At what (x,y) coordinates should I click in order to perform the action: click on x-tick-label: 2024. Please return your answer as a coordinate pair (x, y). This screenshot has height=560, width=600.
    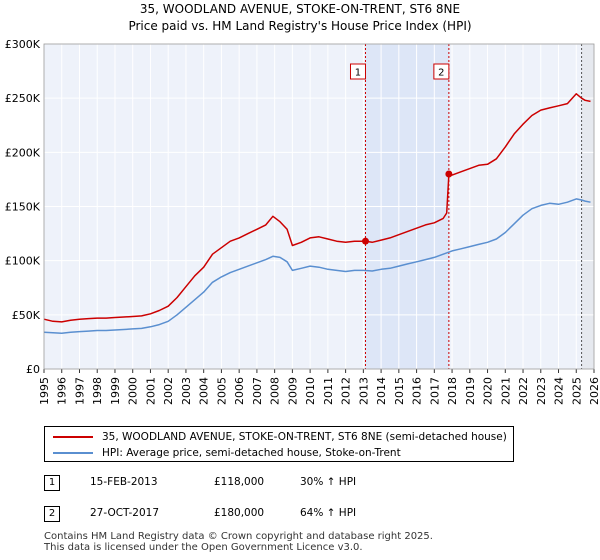
    Looking at the image, I should click on (559, 391).